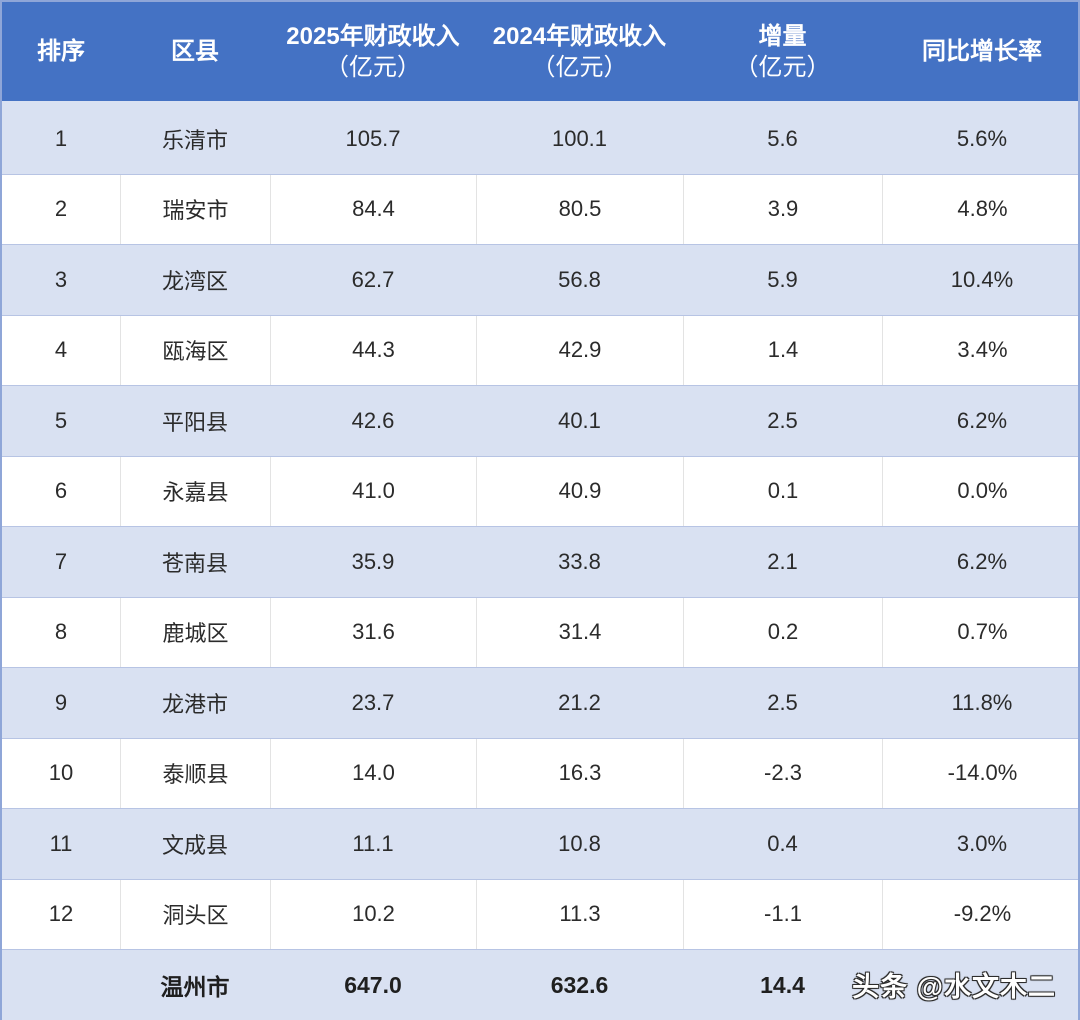 The height and width of the screenshot is (1020, 1080). Describe the element at coordinates (981, 491) in the screenshot. I see `cell-growth: 0.0%` at that location.